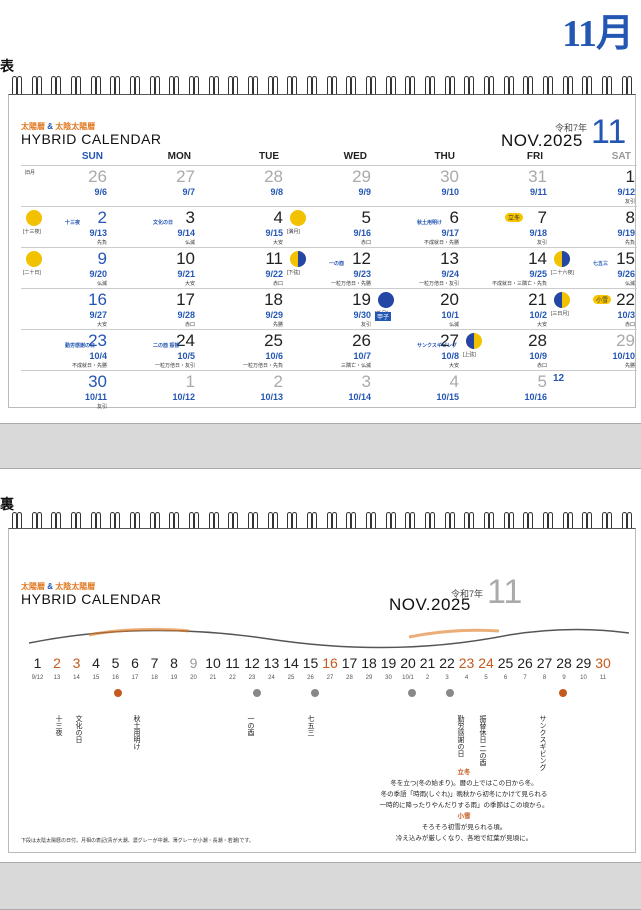 The image size is (641, 910). What do you see at coordinates (57, 663) in the screenshot?
I see `strip-day: 2` at bounding box center [57, 663].